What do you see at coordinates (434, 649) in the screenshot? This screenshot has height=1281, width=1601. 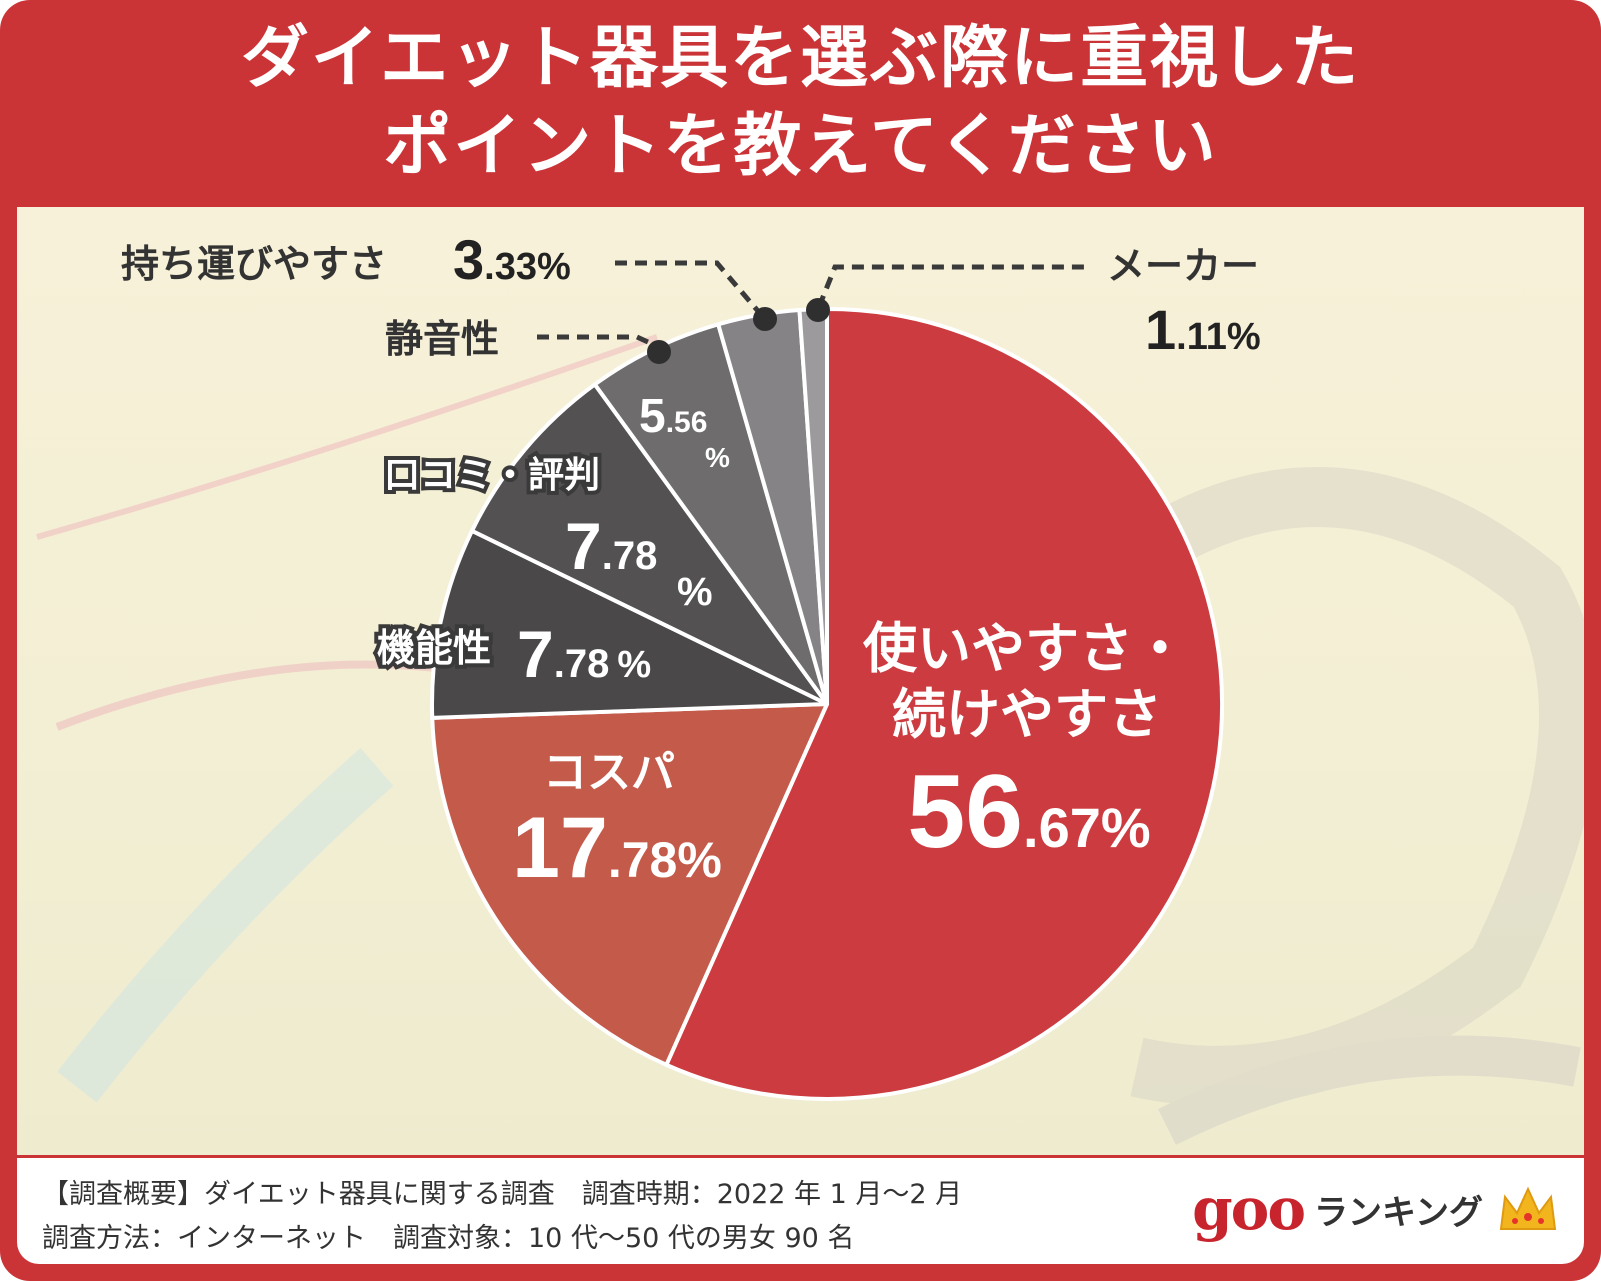 I see `slice-label-kinousei: 機能性` at bounding box center [434, 649].